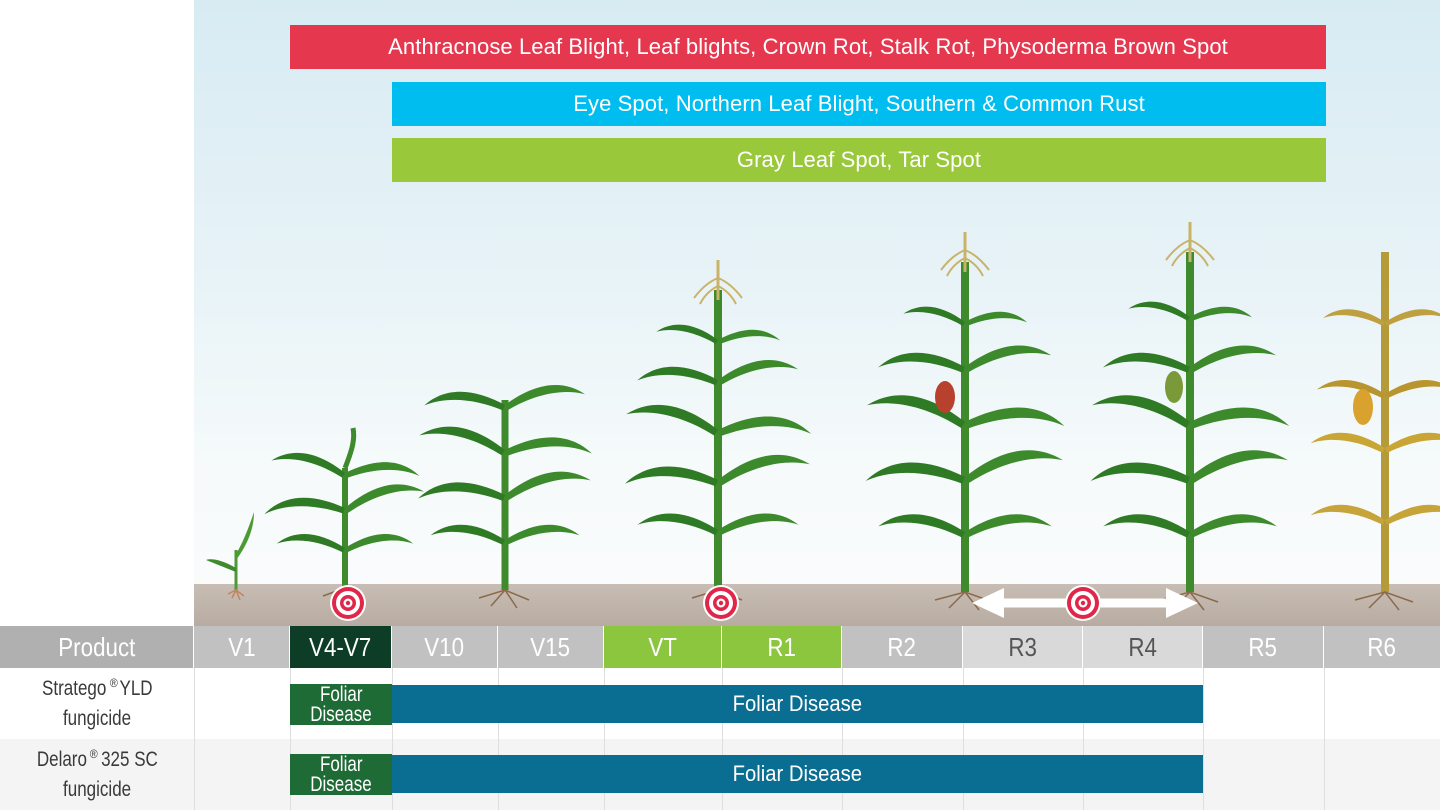 The image size is (1440, 810). What do you see at coordinates (663, 647) in the screenshot?
I see `stage-vt: VT` at bounding box center [663, 647].